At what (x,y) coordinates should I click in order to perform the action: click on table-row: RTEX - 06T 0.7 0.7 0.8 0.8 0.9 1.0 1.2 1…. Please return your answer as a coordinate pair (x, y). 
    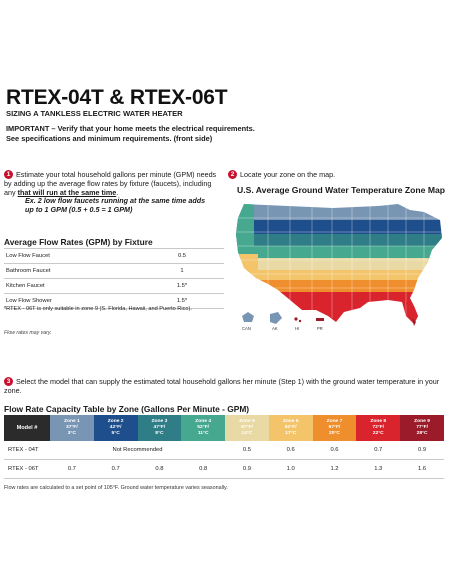
    Looking at the image, I should click on (224, 469).